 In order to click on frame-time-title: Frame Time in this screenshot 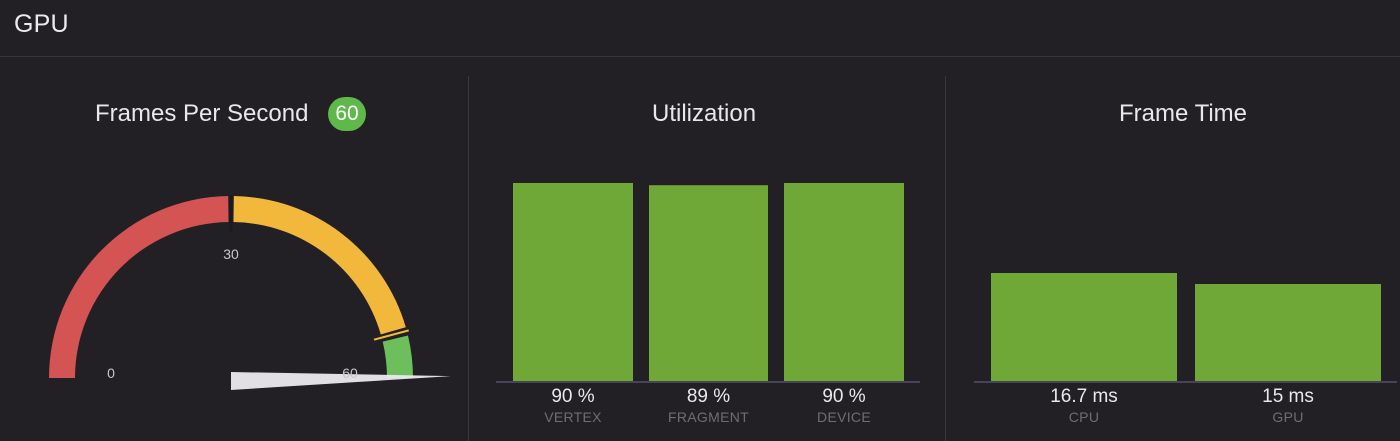, I will do `click(1183, 113)`.